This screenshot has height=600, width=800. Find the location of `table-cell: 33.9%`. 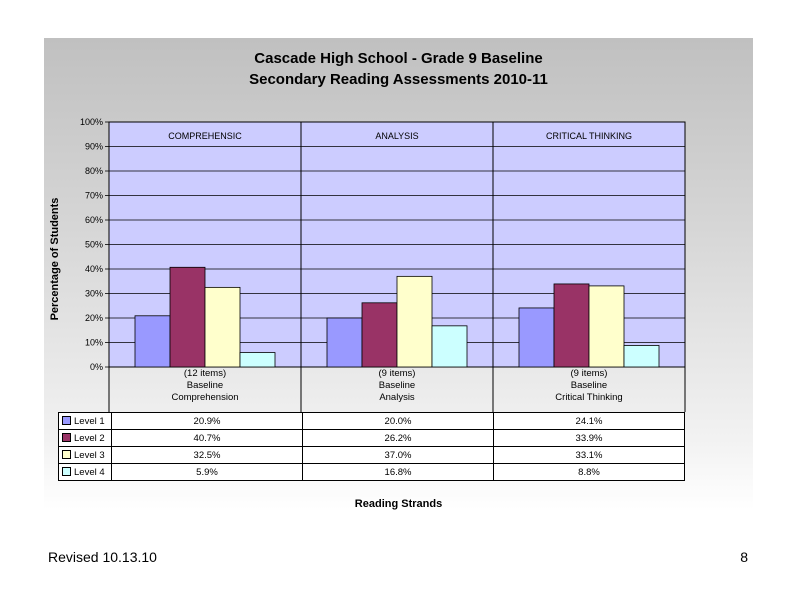

table-cell: 33.9% is located at coordinates (589, 438).